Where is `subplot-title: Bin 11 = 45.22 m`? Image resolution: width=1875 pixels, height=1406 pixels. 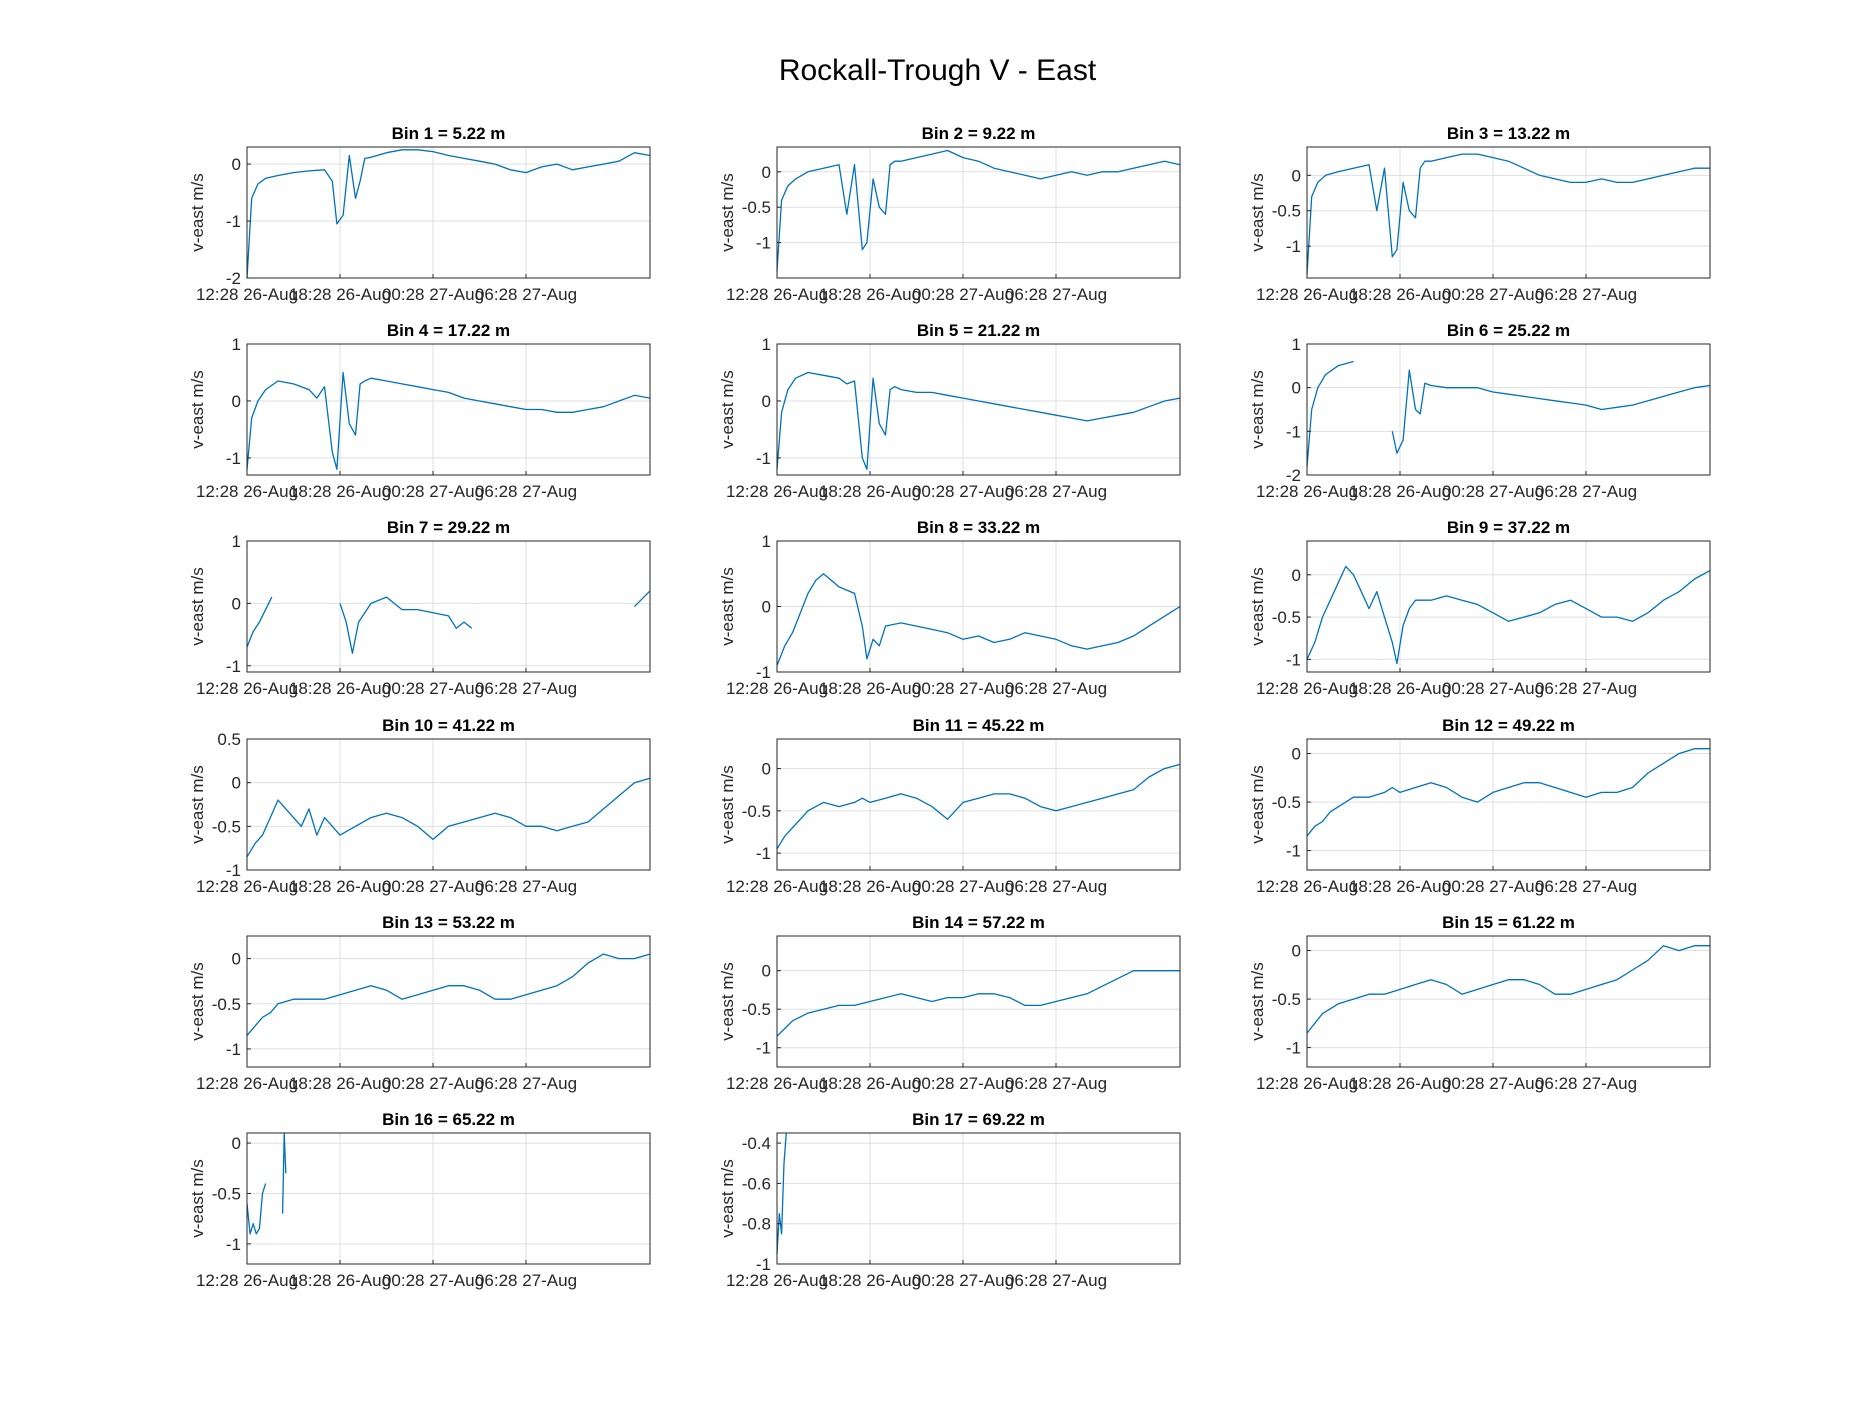
subplot-title: Bin 11 = 45.22 m is located at coordinates (979, 725).